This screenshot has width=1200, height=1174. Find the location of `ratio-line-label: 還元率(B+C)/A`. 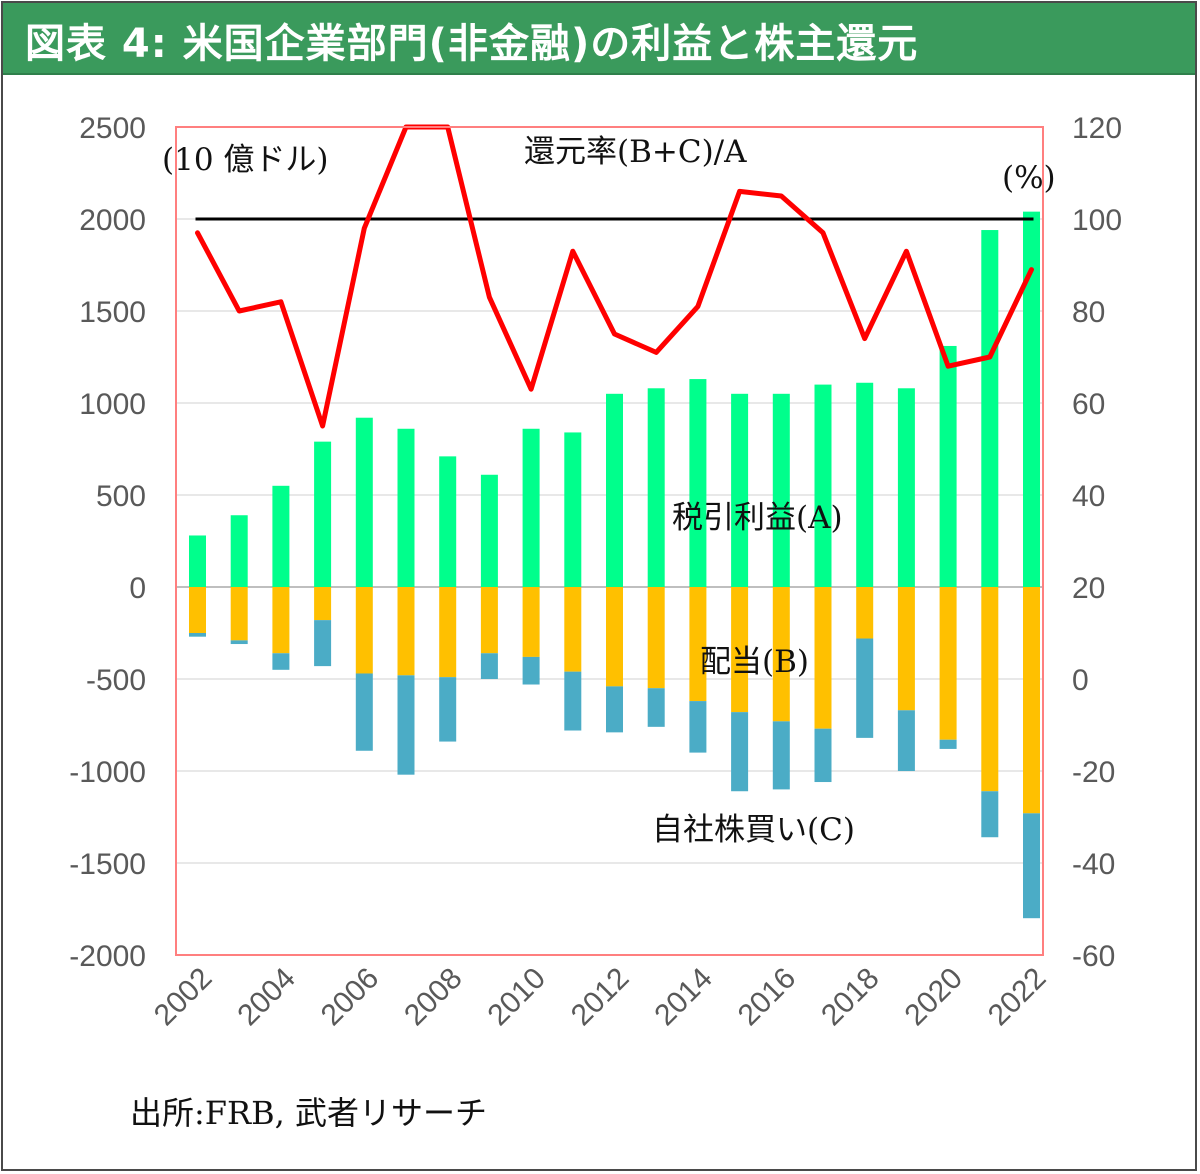

ratio-line-label: 還元率(B+C)/A is located at coordinates (635, 152).